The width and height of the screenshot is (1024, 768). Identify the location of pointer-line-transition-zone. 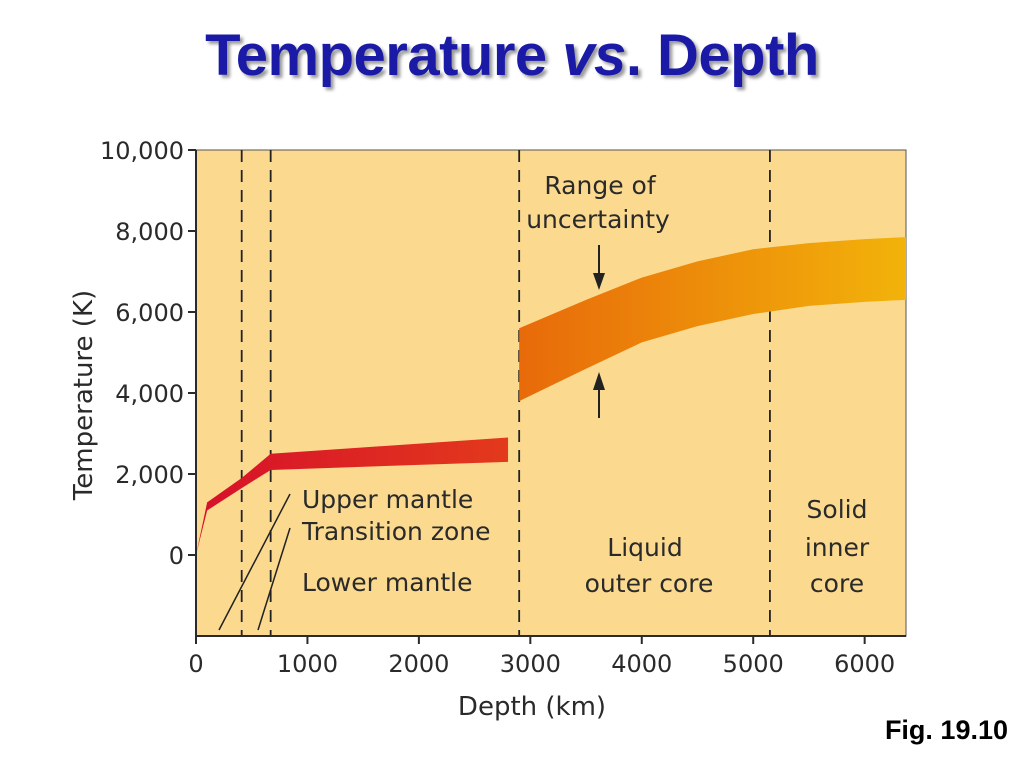
(274, 579).